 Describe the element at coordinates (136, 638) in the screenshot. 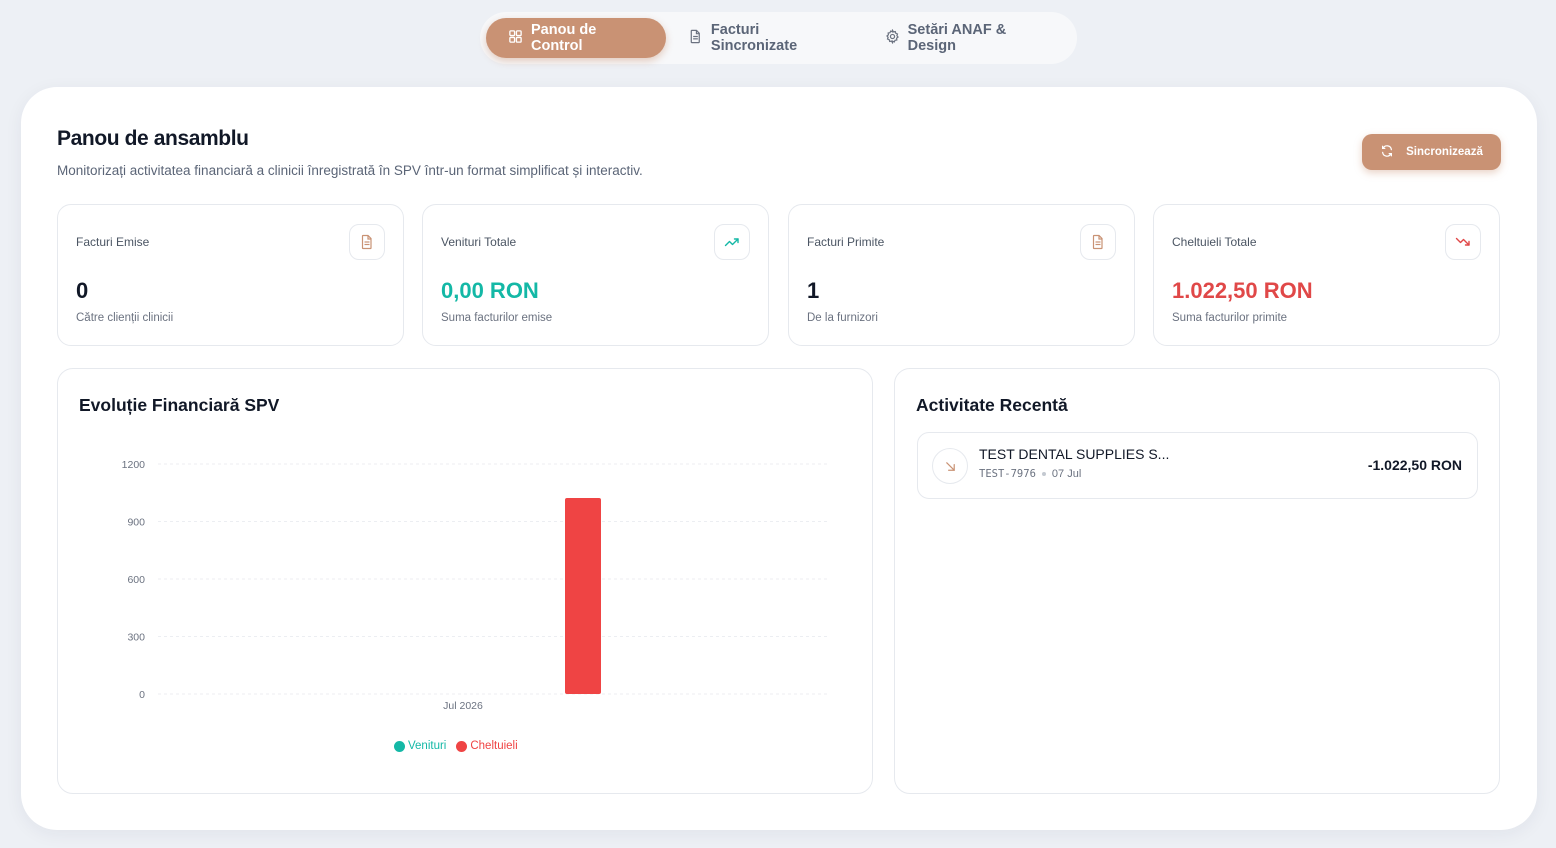

I see `y-tick-label: 300` at that location.